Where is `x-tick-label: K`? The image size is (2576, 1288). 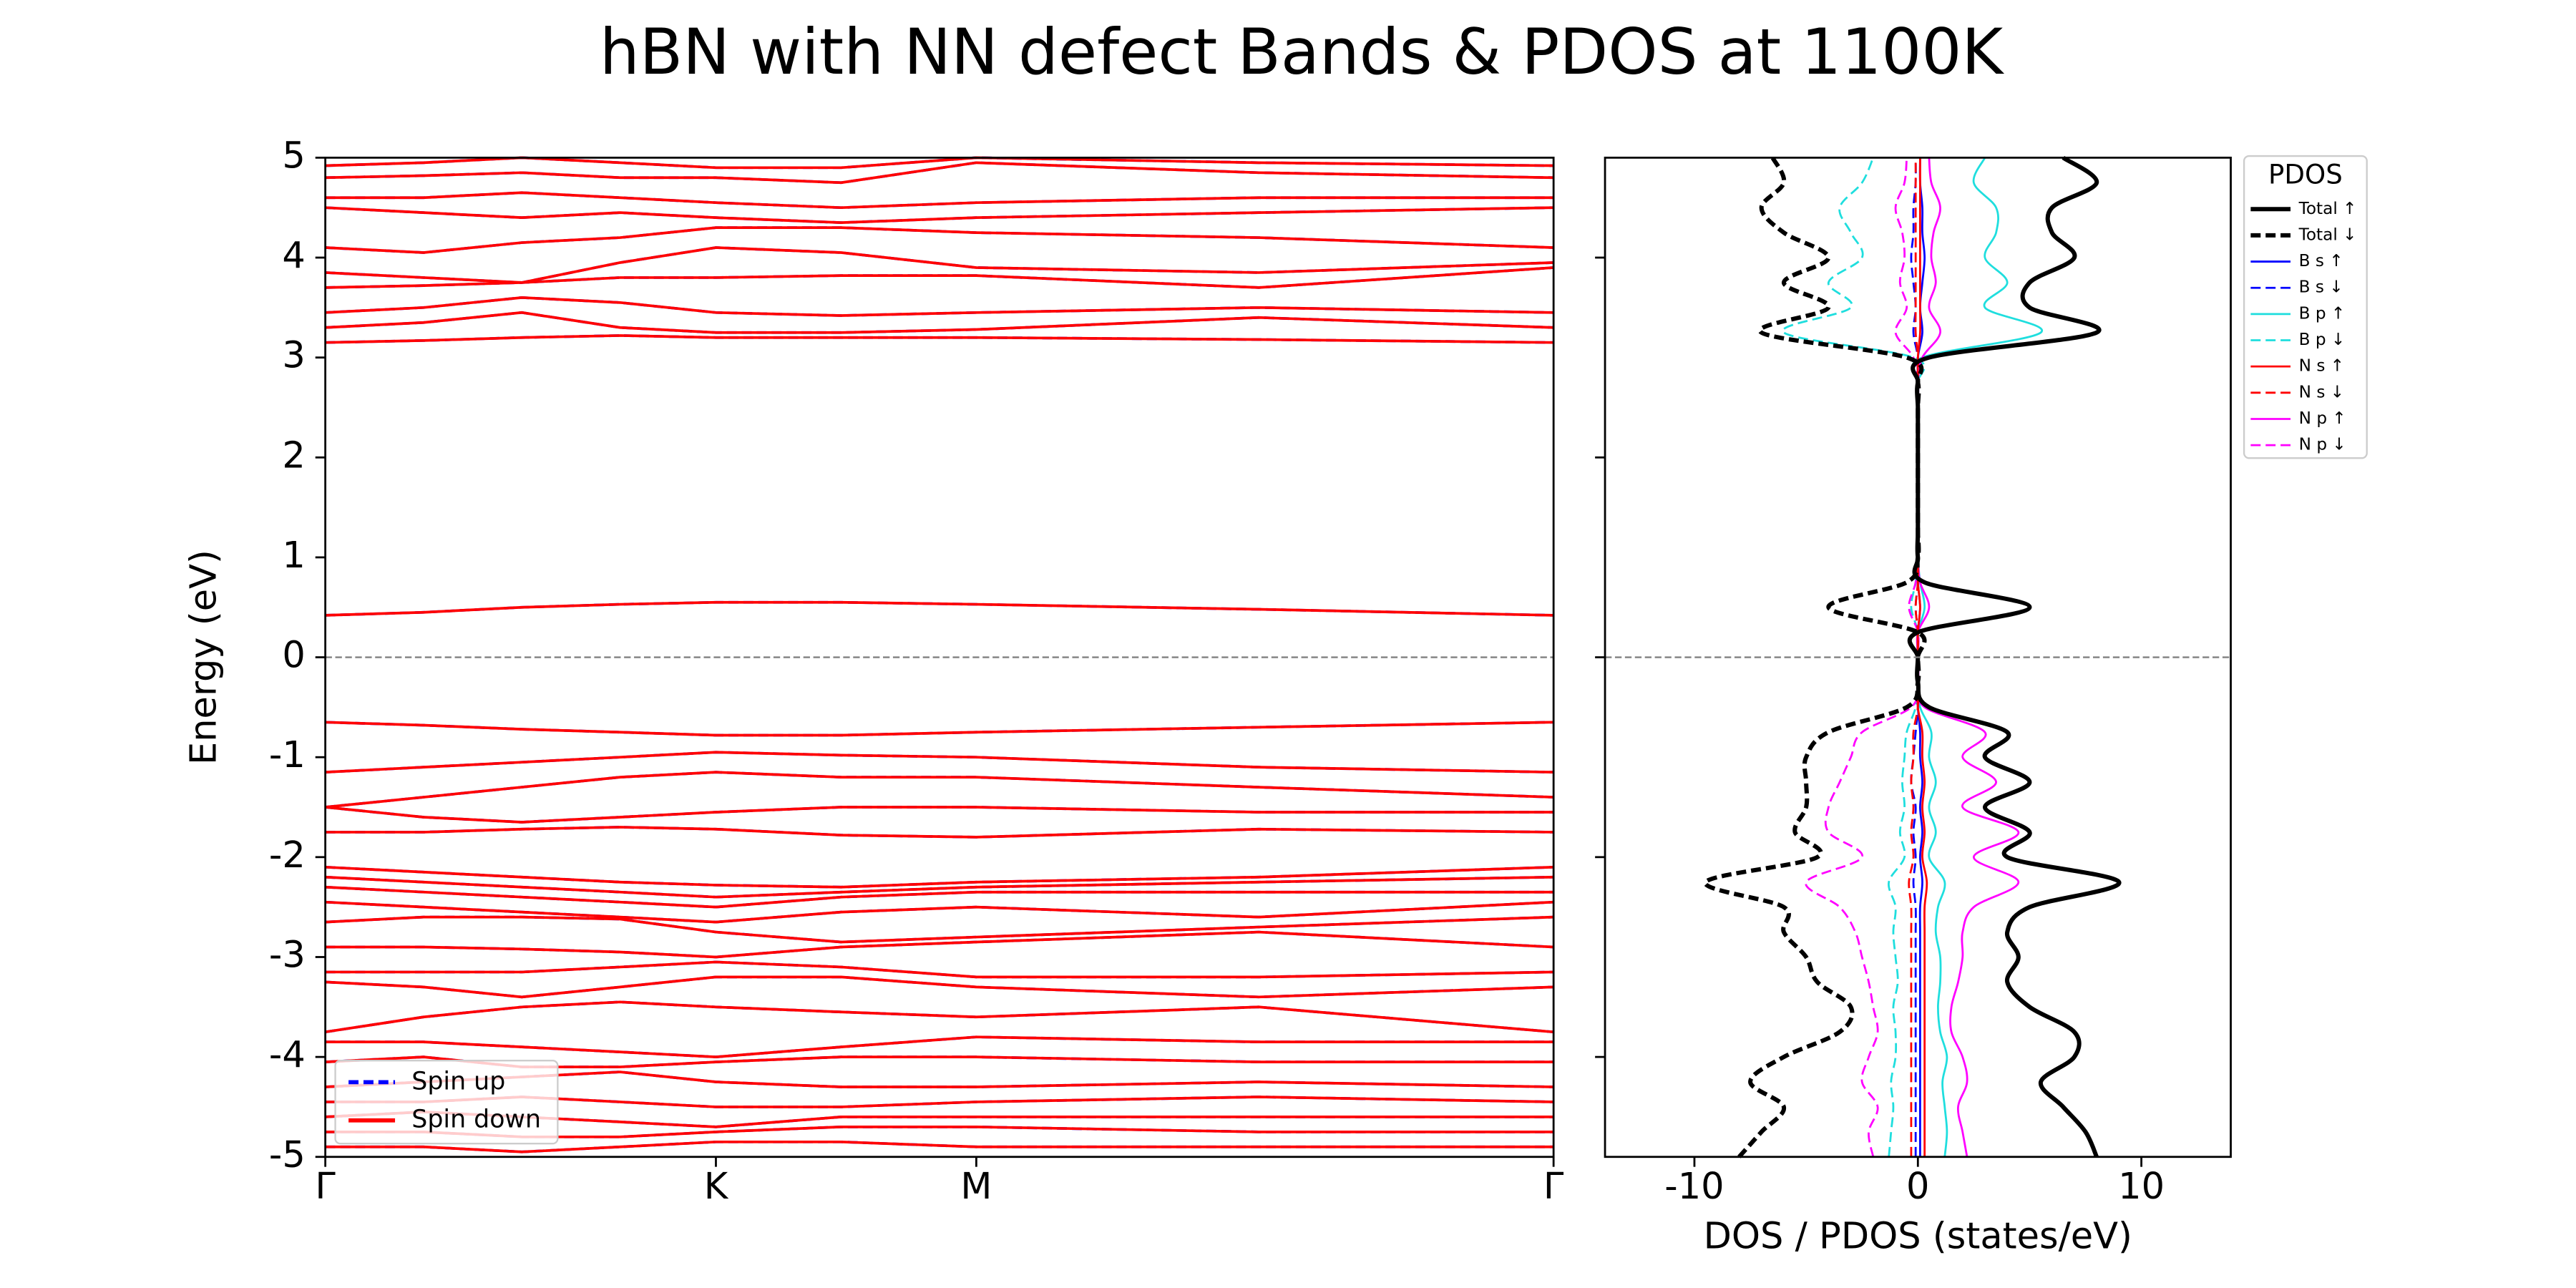
x-tick-label: K is located at coordinates (716, 1187).